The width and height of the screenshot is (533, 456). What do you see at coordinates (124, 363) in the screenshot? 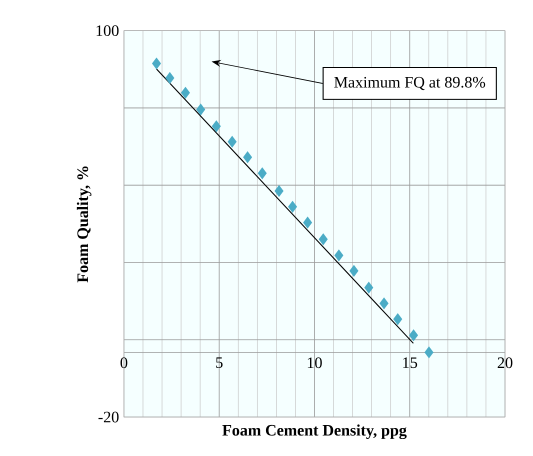
I see `x-tick-label: 0` at bounding box center [124, 363].